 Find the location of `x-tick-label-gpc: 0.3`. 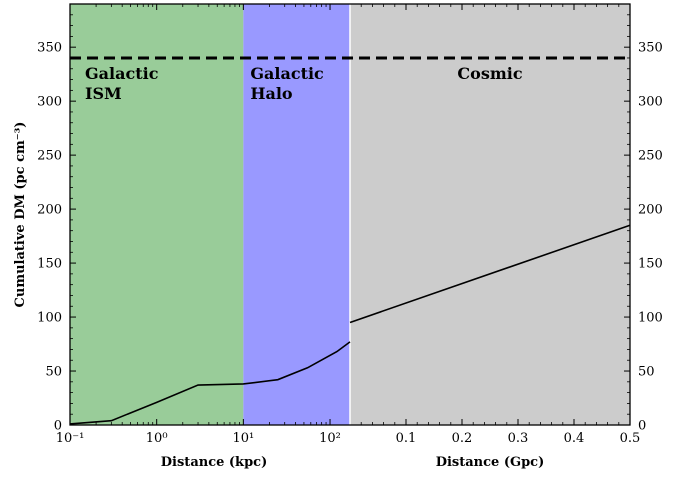

x-tick-label-gpc: 0.3 is located at coordinates (518, 438).